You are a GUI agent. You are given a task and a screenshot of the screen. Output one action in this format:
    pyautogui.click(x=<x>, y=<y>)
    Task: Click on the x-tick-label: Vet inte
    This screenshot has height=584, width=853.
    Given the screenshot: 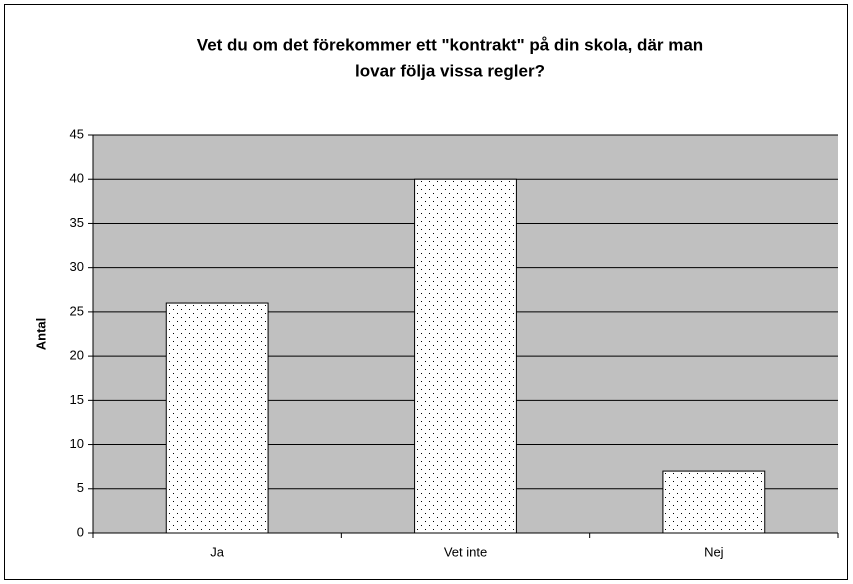 What is the action you would take?
    pyautogui.click(x=465, y=551)
    